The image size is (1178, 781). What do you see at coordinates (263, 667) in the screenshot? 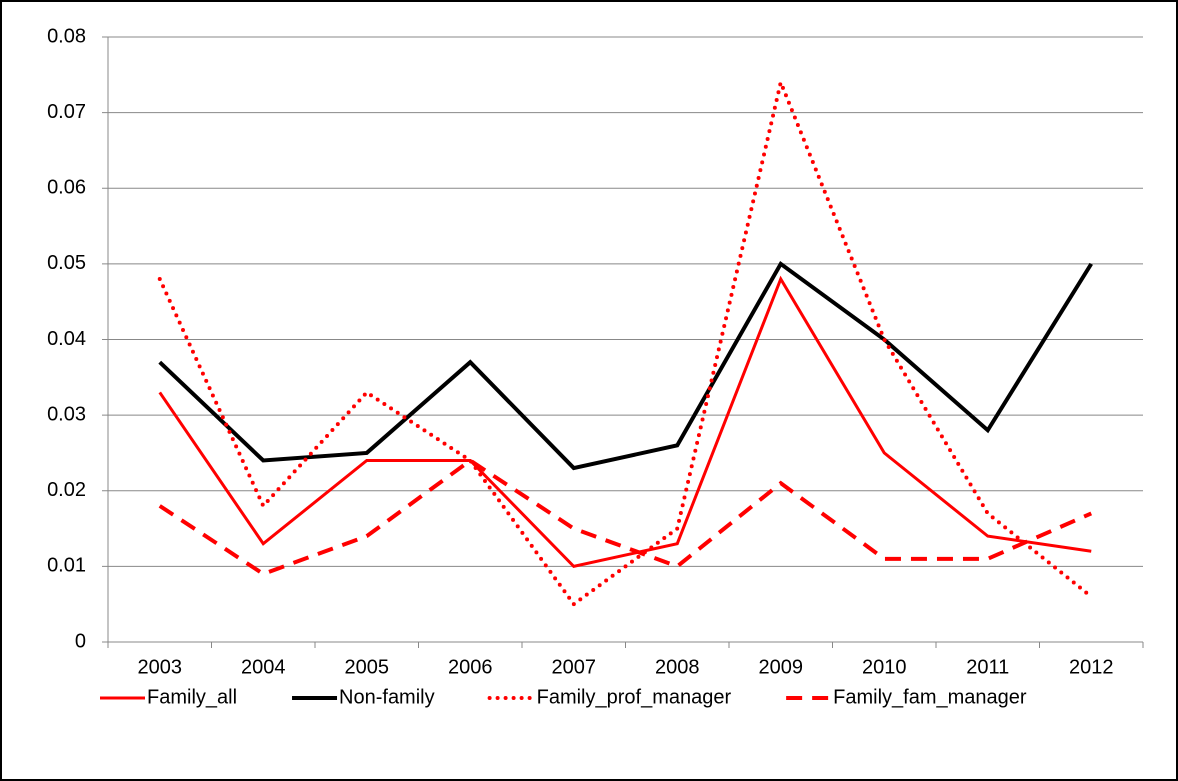
I see `x-tick-label: 2004` at bounding box center [263, 667].